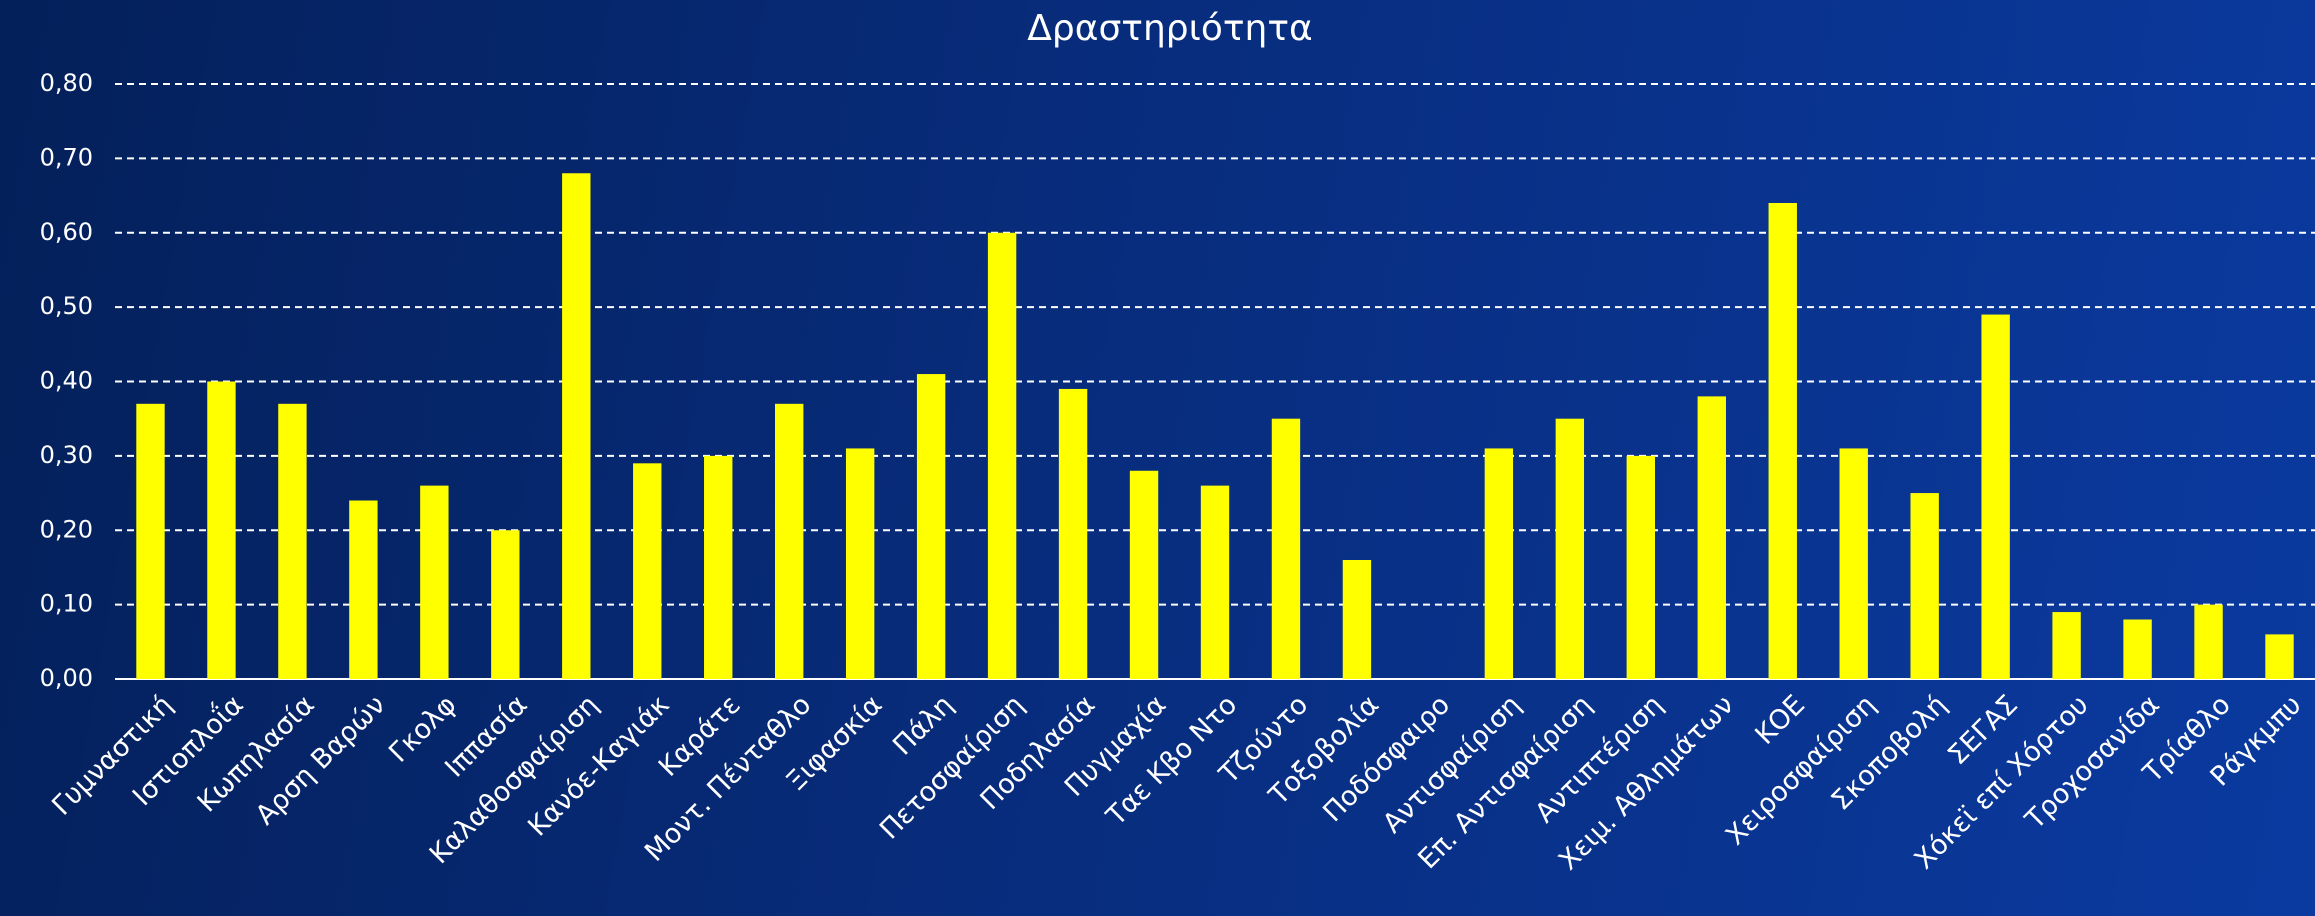 This screenshot has height=916, width=2315. What do you see at coordinates (1169, 28) in the screenshot?
I see `chart-title: Δραστηριότητα` at bounding box center [1169, 28].